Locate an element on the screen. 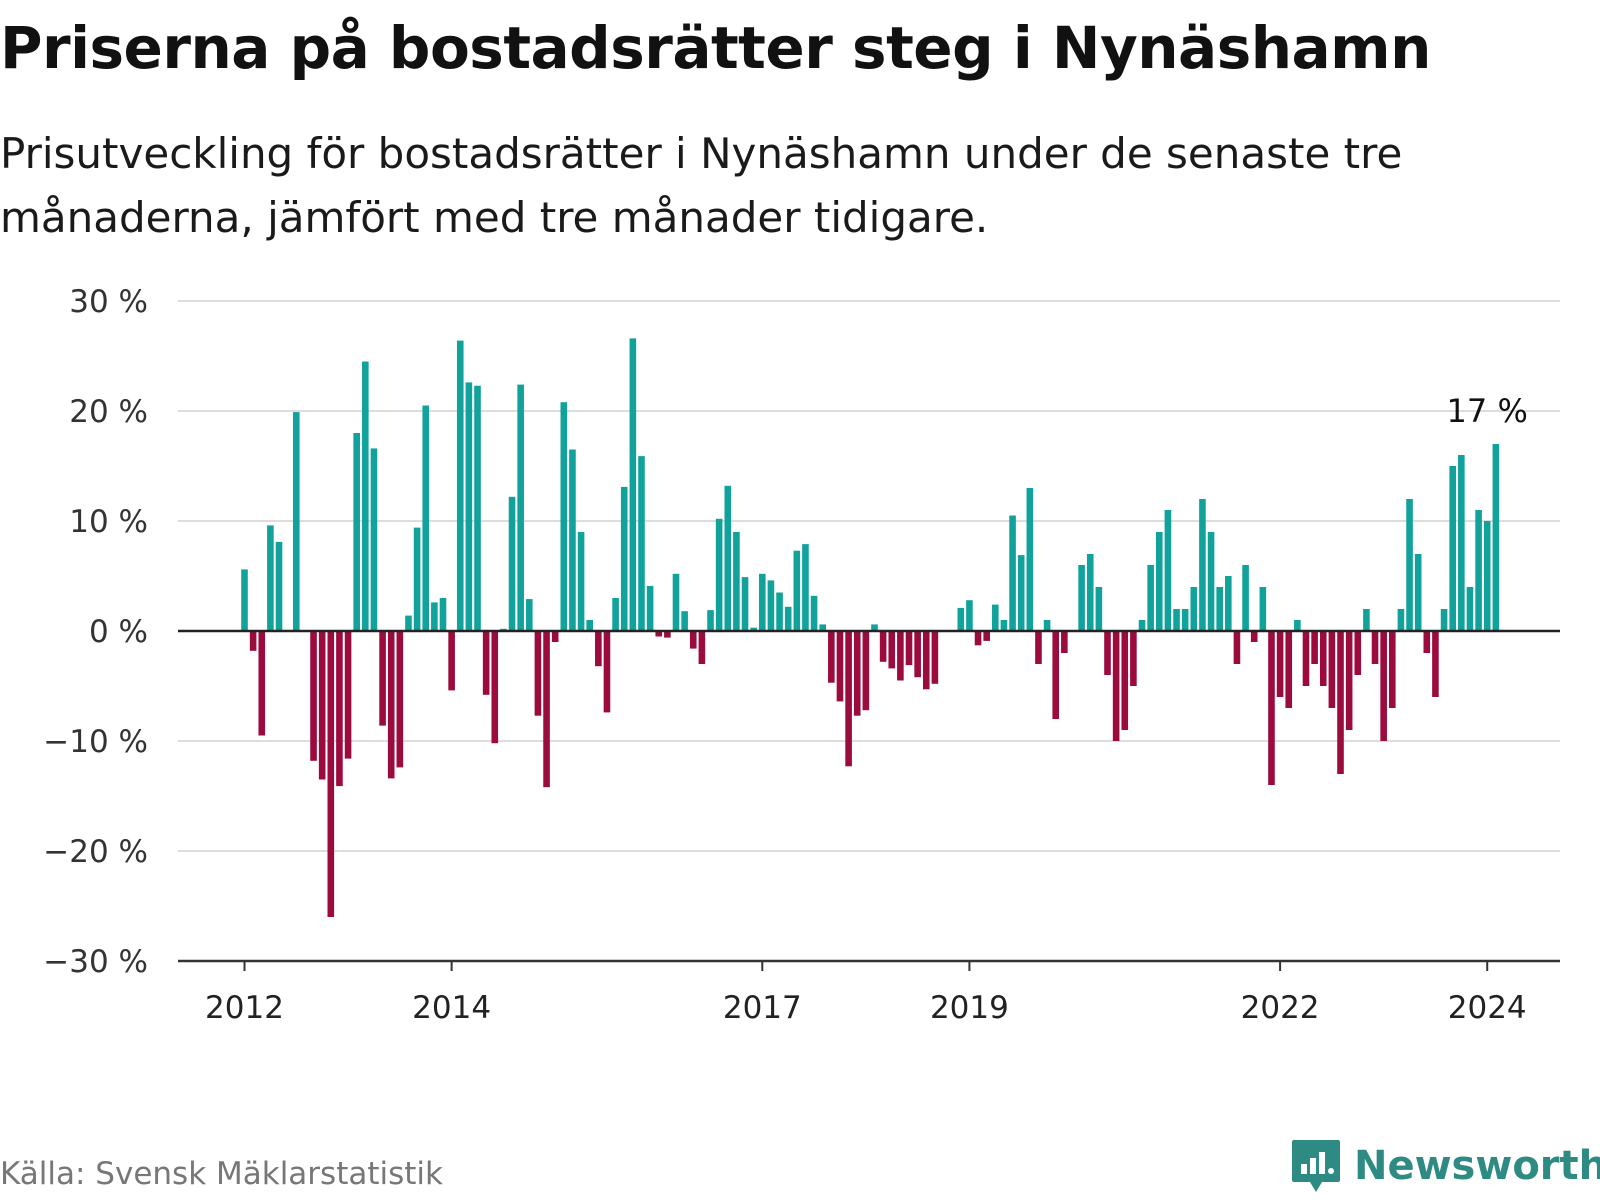 The width and height of the screenshot is (1600, 1200). y-tick-label: 0 % is located at coordinates (118, 632).